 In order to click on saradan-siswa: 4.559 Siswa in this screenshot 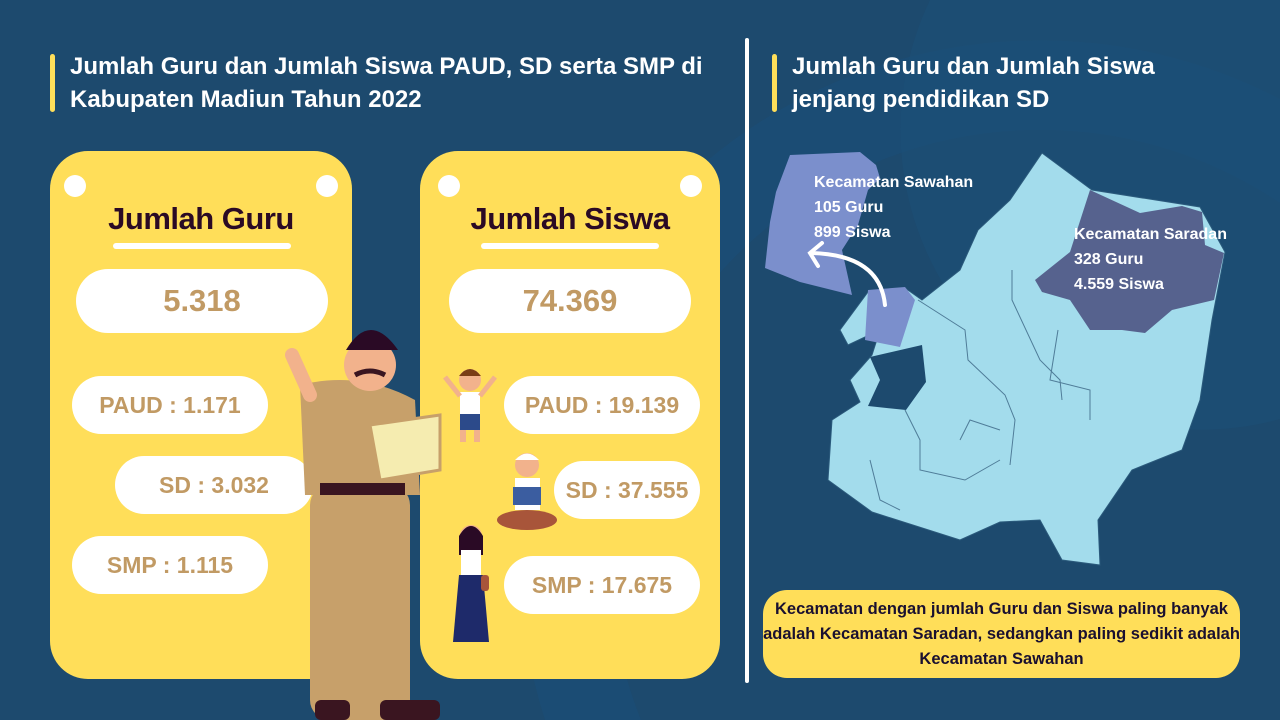, I will do `click(1119, 284)`.